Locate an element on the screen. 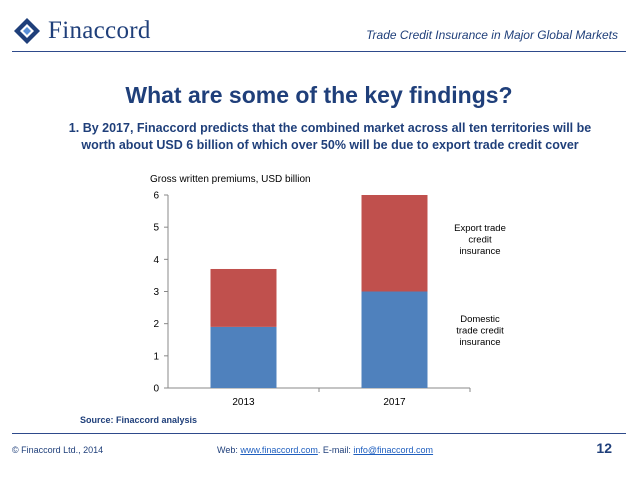 The height and width of the screenshot is (479, 638). finaccord-logo: Finaccord is located at coordinates (81, 31).